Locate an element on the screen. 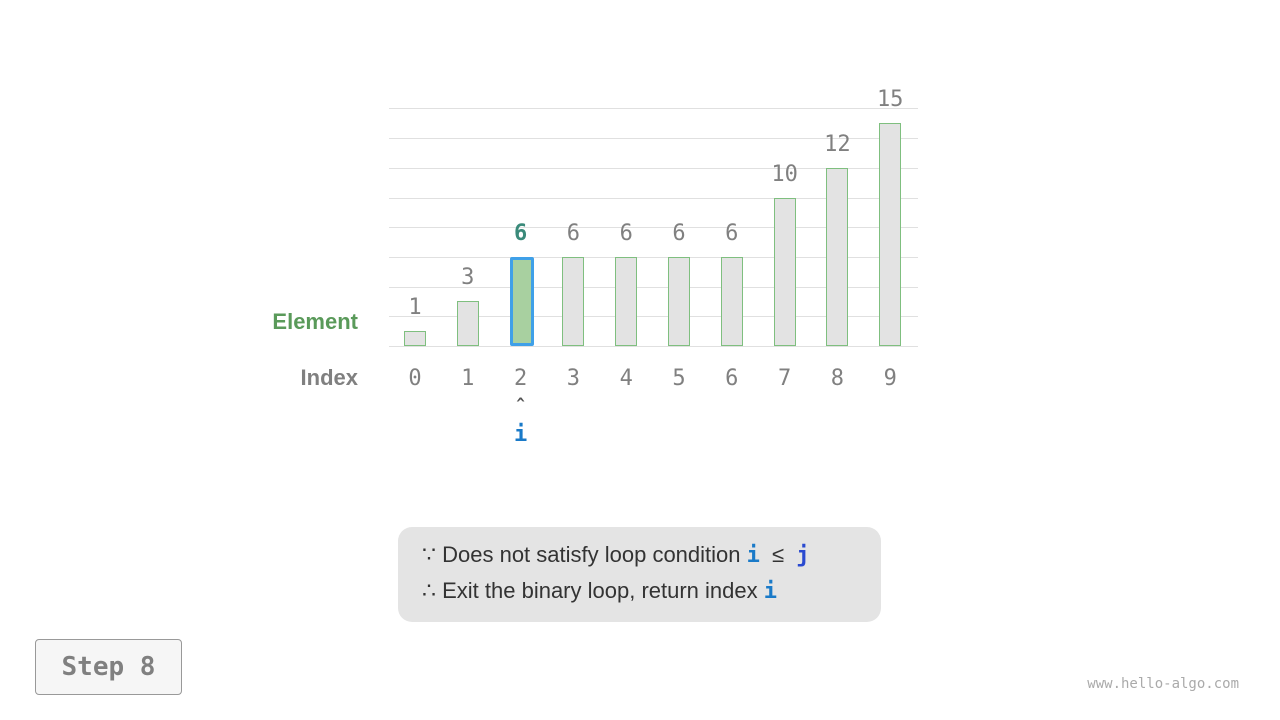 This screenshot has width=1280, height=720. index-label: 8 is located at coordinates (837, 378).